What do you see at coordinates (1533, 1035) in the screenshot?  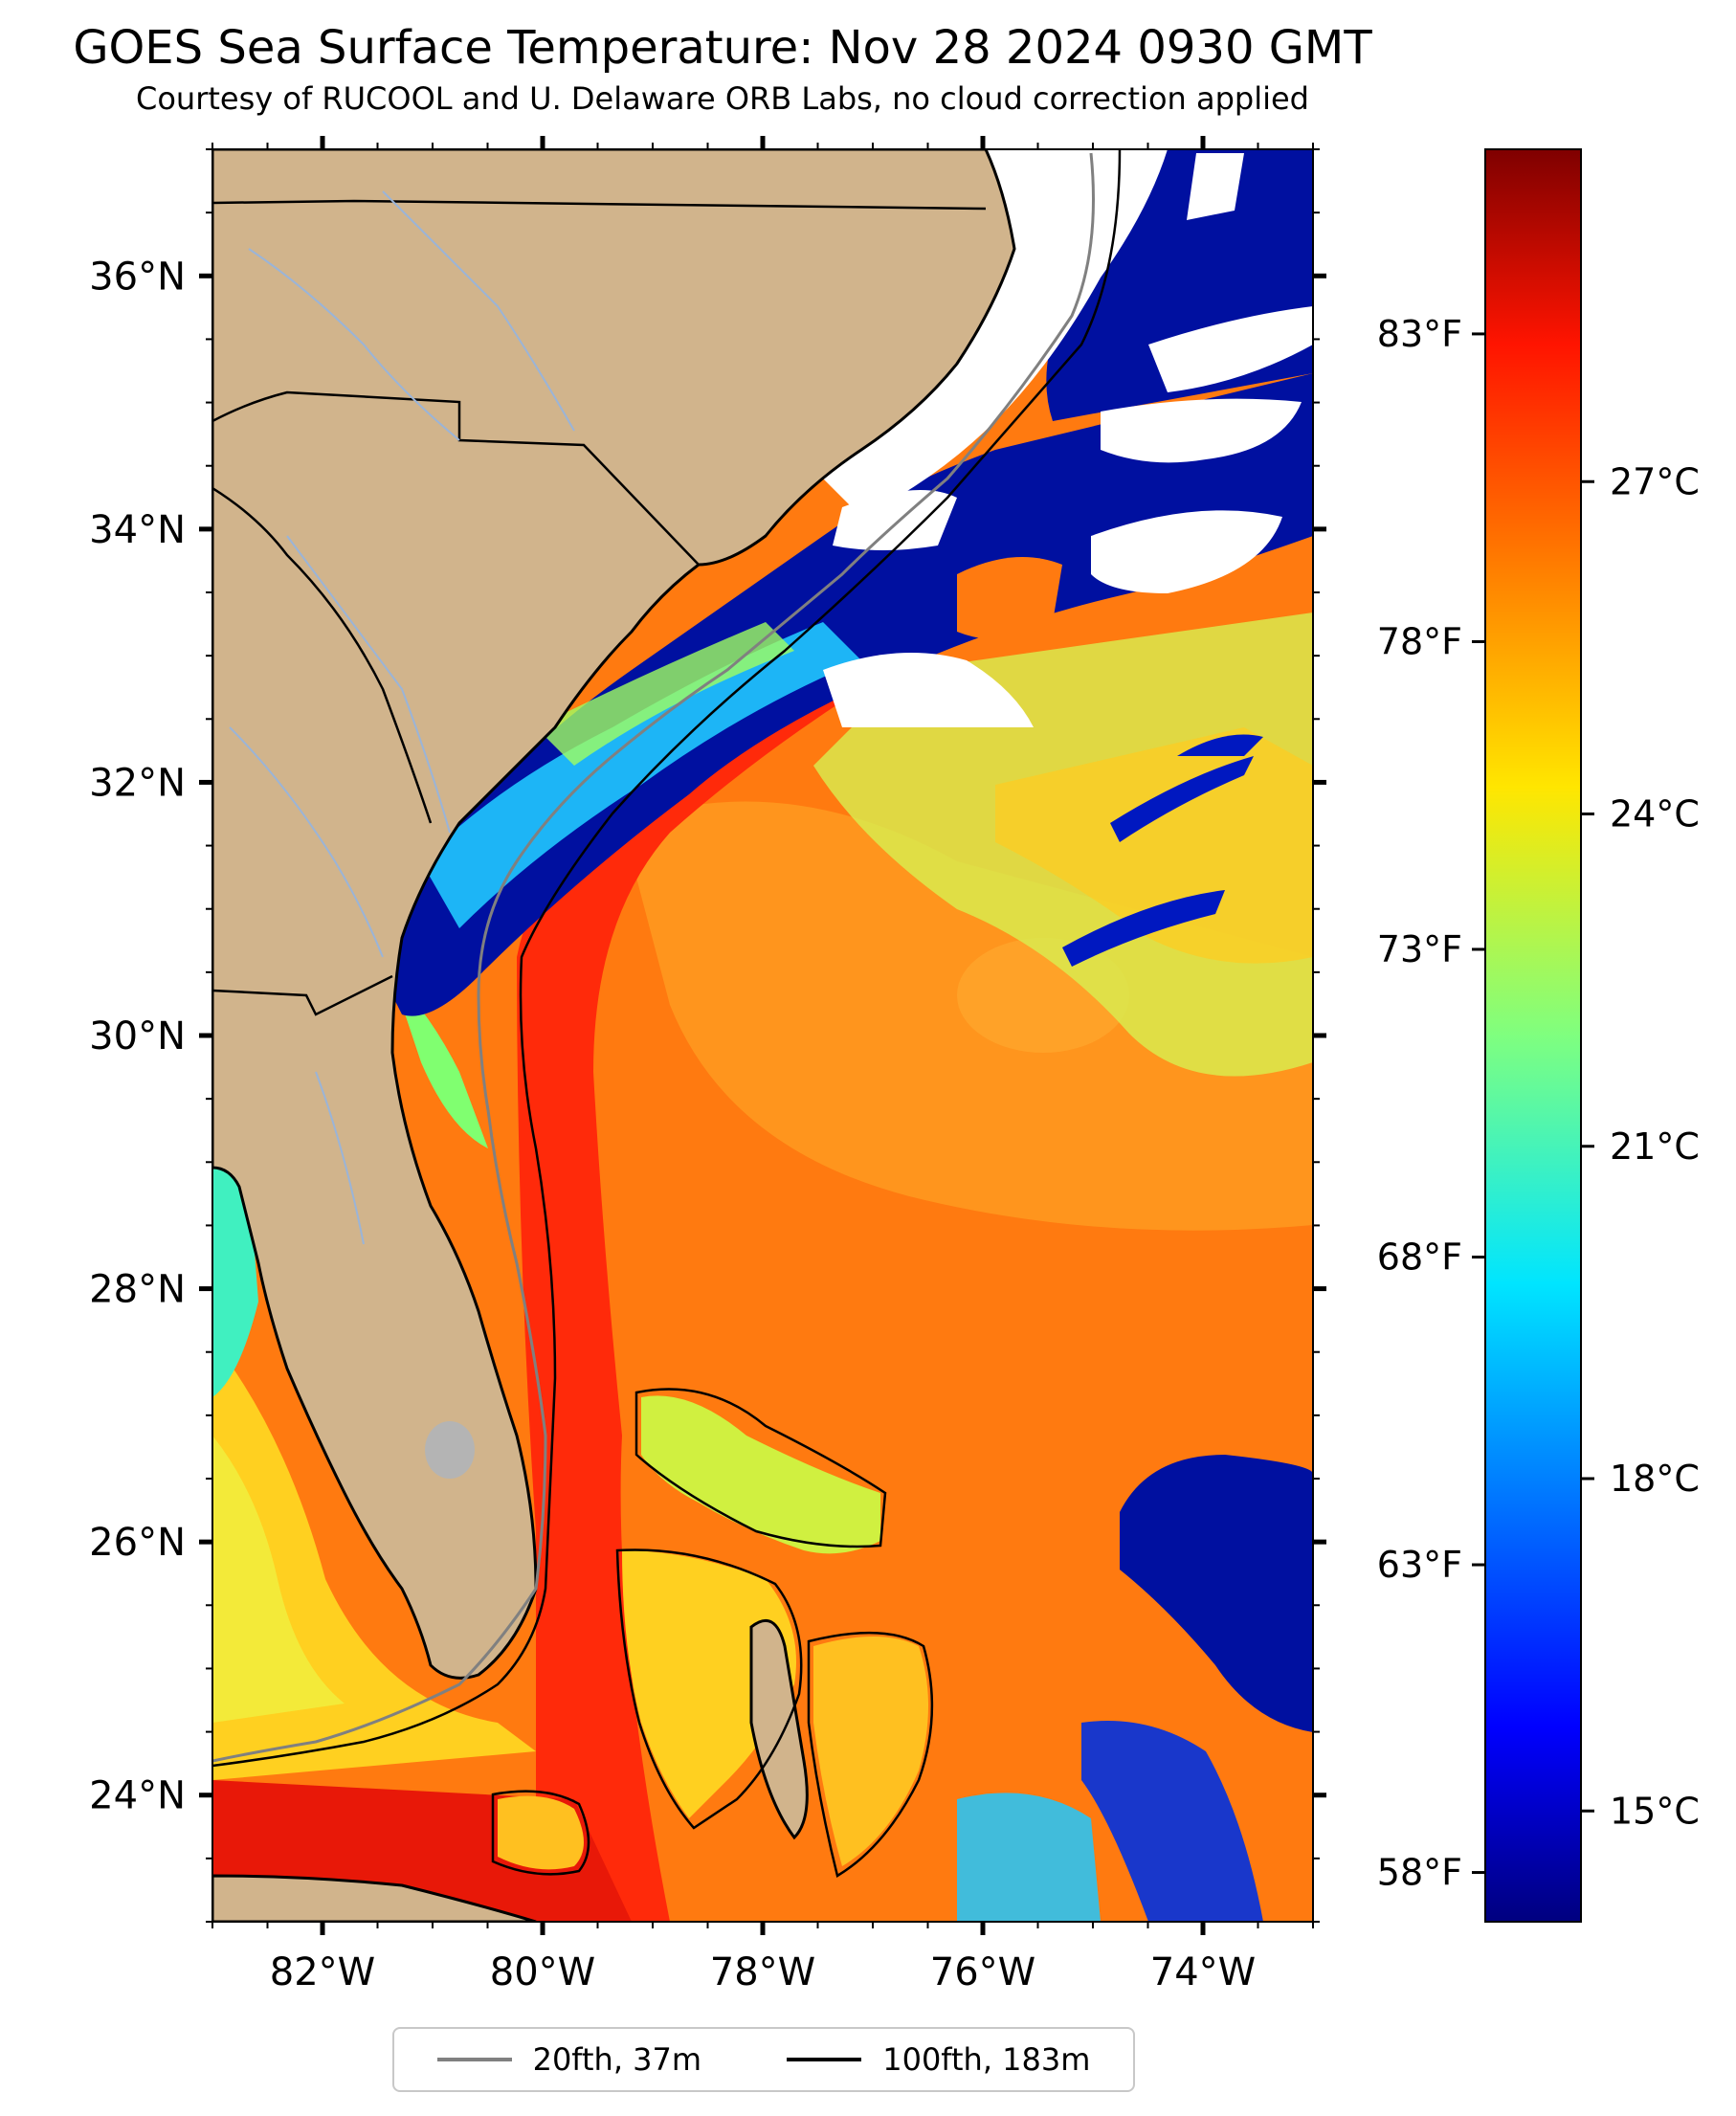 I see `colorbar` at bounding box center [1533, 1035].